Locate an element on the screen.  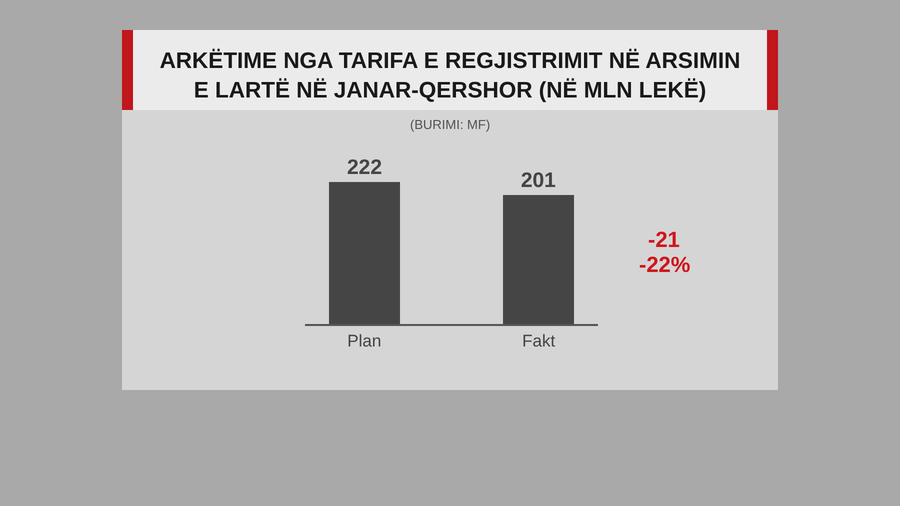
text: -21 is located at coordinates (664, 239).